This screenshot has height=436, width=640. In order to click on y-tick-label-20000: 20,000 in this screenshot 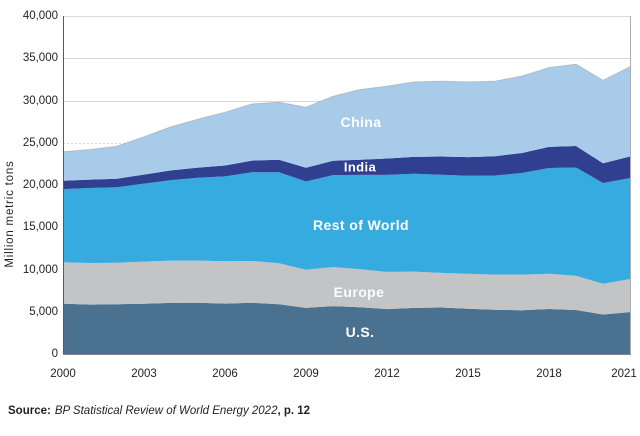, I will do `click(40, 185)`.